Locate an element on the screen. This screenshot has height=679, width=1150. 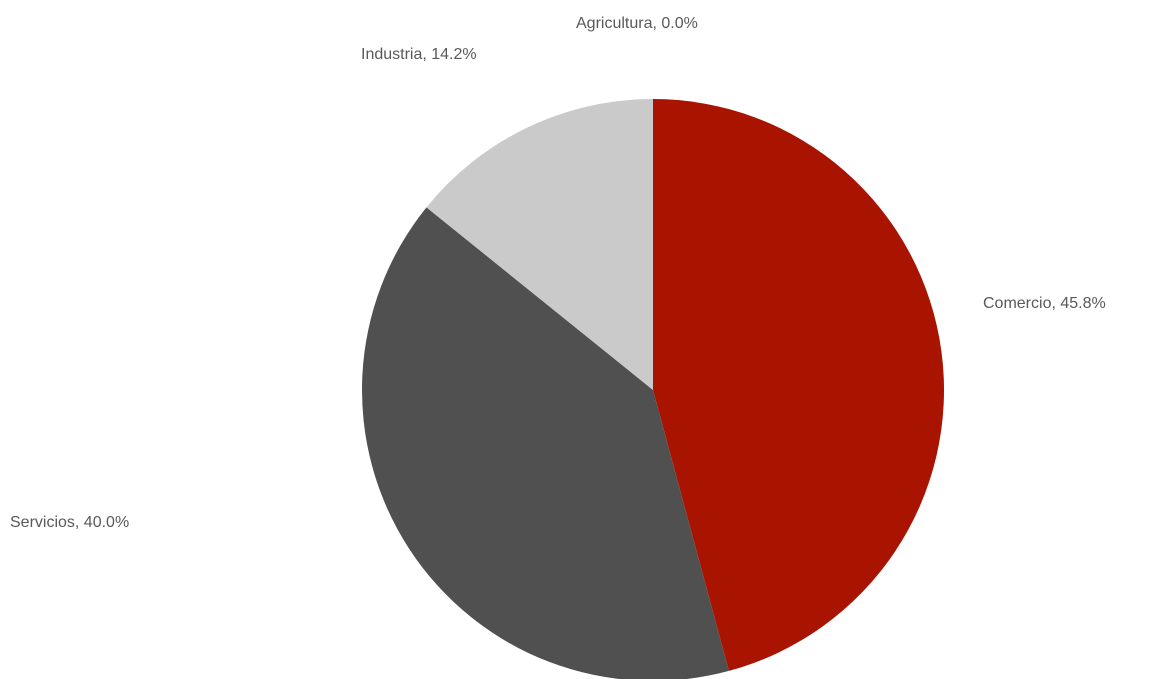
data-label-servicios: Servicios, 40.0% is located at coordinates (69, 522).